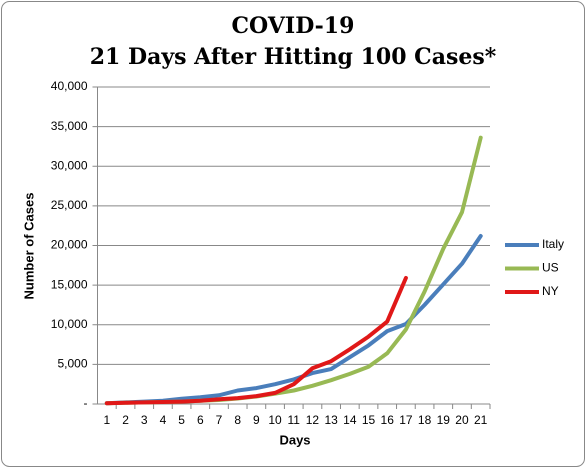 The image size is (586, 470). I want to click on x-tick-label: 20, so click(462, 420).